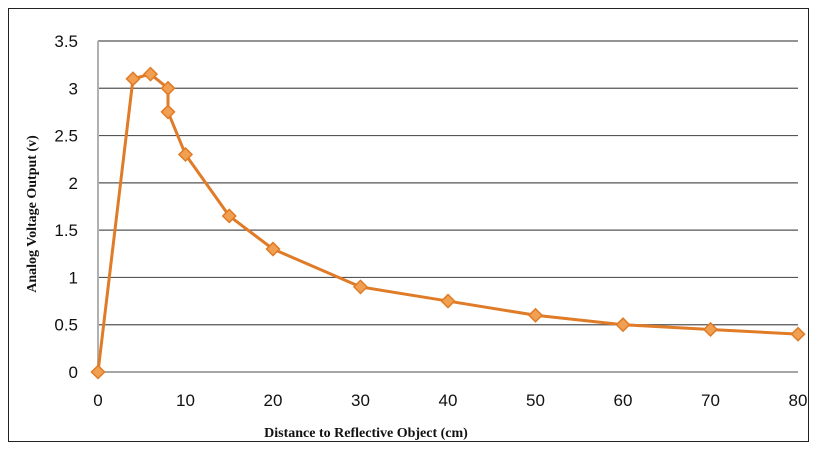 This screenshot has width=819, height=460. Describe the element at coordinates (710, 400) in the screenshot. I see `x-tick-label: 70` at that location.